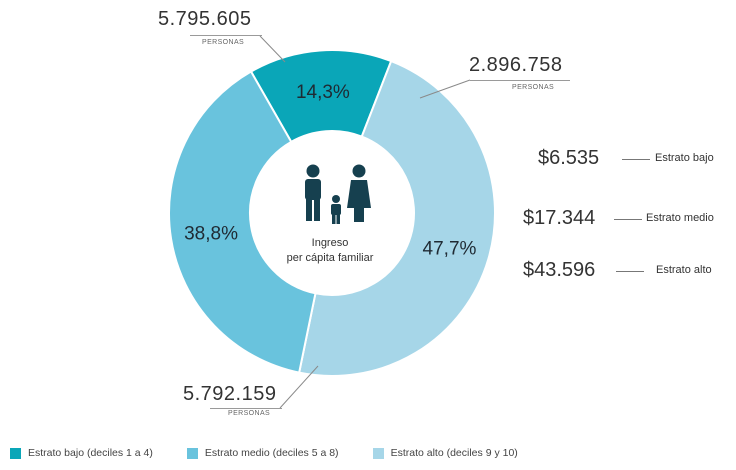  Describe the element at coordinates (516, 65) in the screenshot. I see `population-label-alto: 2.896.758` at that location.